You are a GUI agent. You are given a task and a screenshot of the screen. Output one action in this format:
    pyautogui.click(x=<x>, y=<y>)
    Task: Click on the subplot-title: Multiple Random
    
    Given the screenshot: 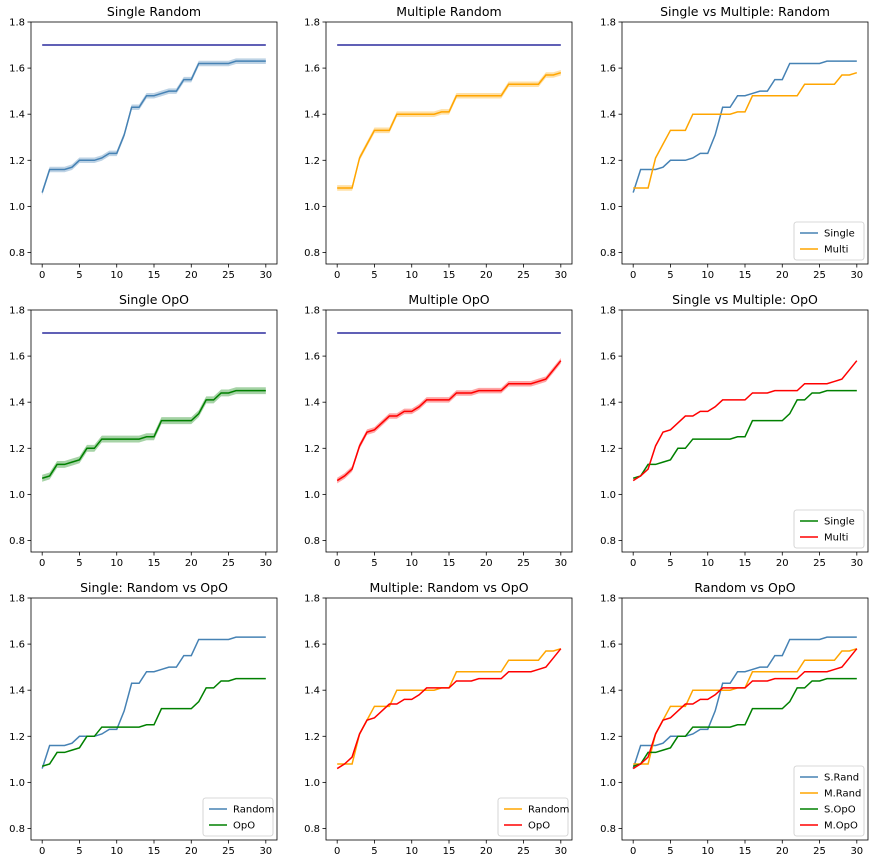 What is the action you would take?
    pyautogui.click(x=448, y=11)
    